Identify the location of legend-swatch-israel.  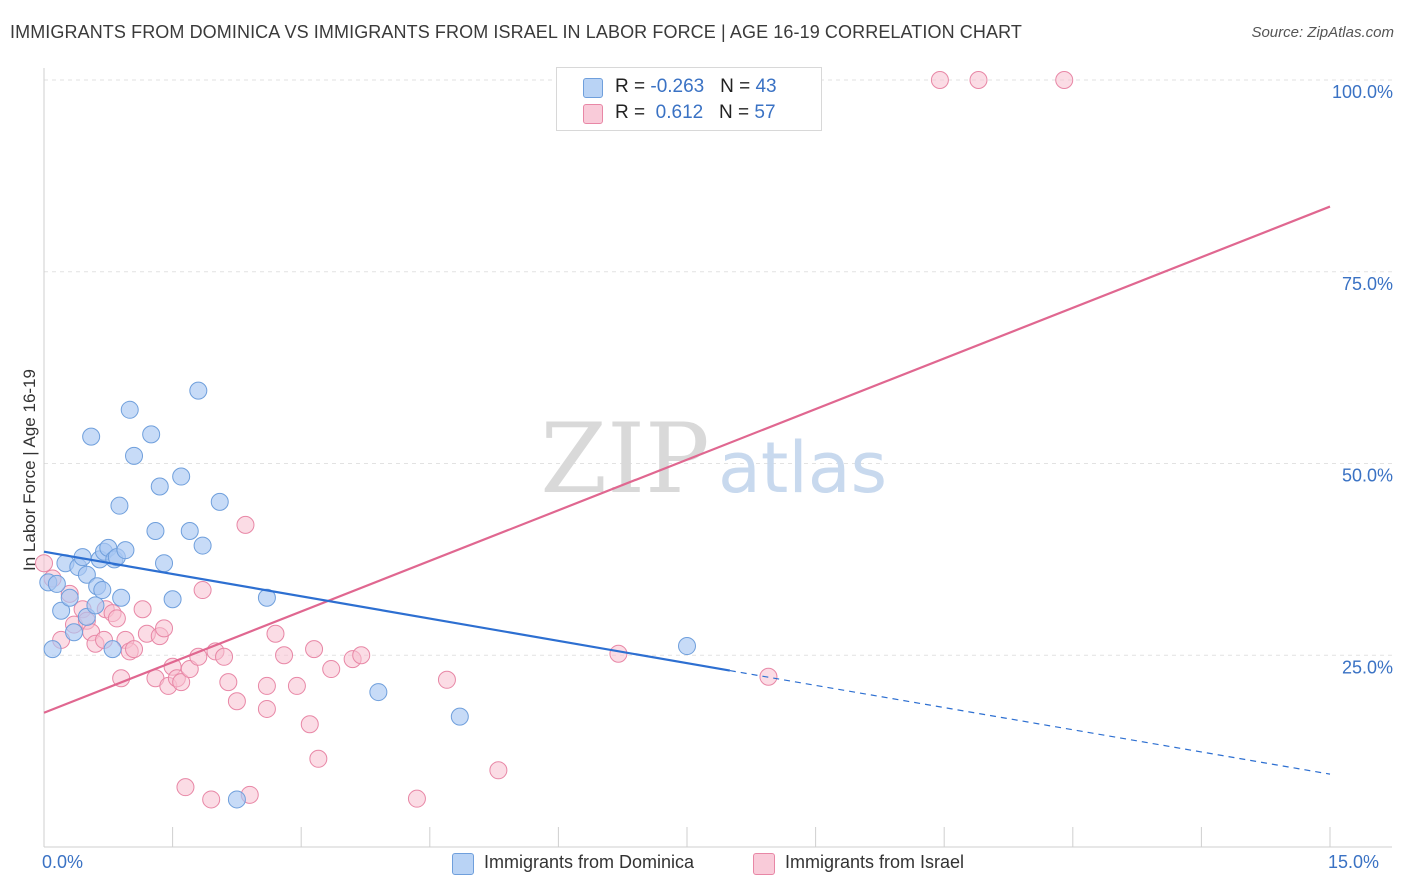
(593, 114).